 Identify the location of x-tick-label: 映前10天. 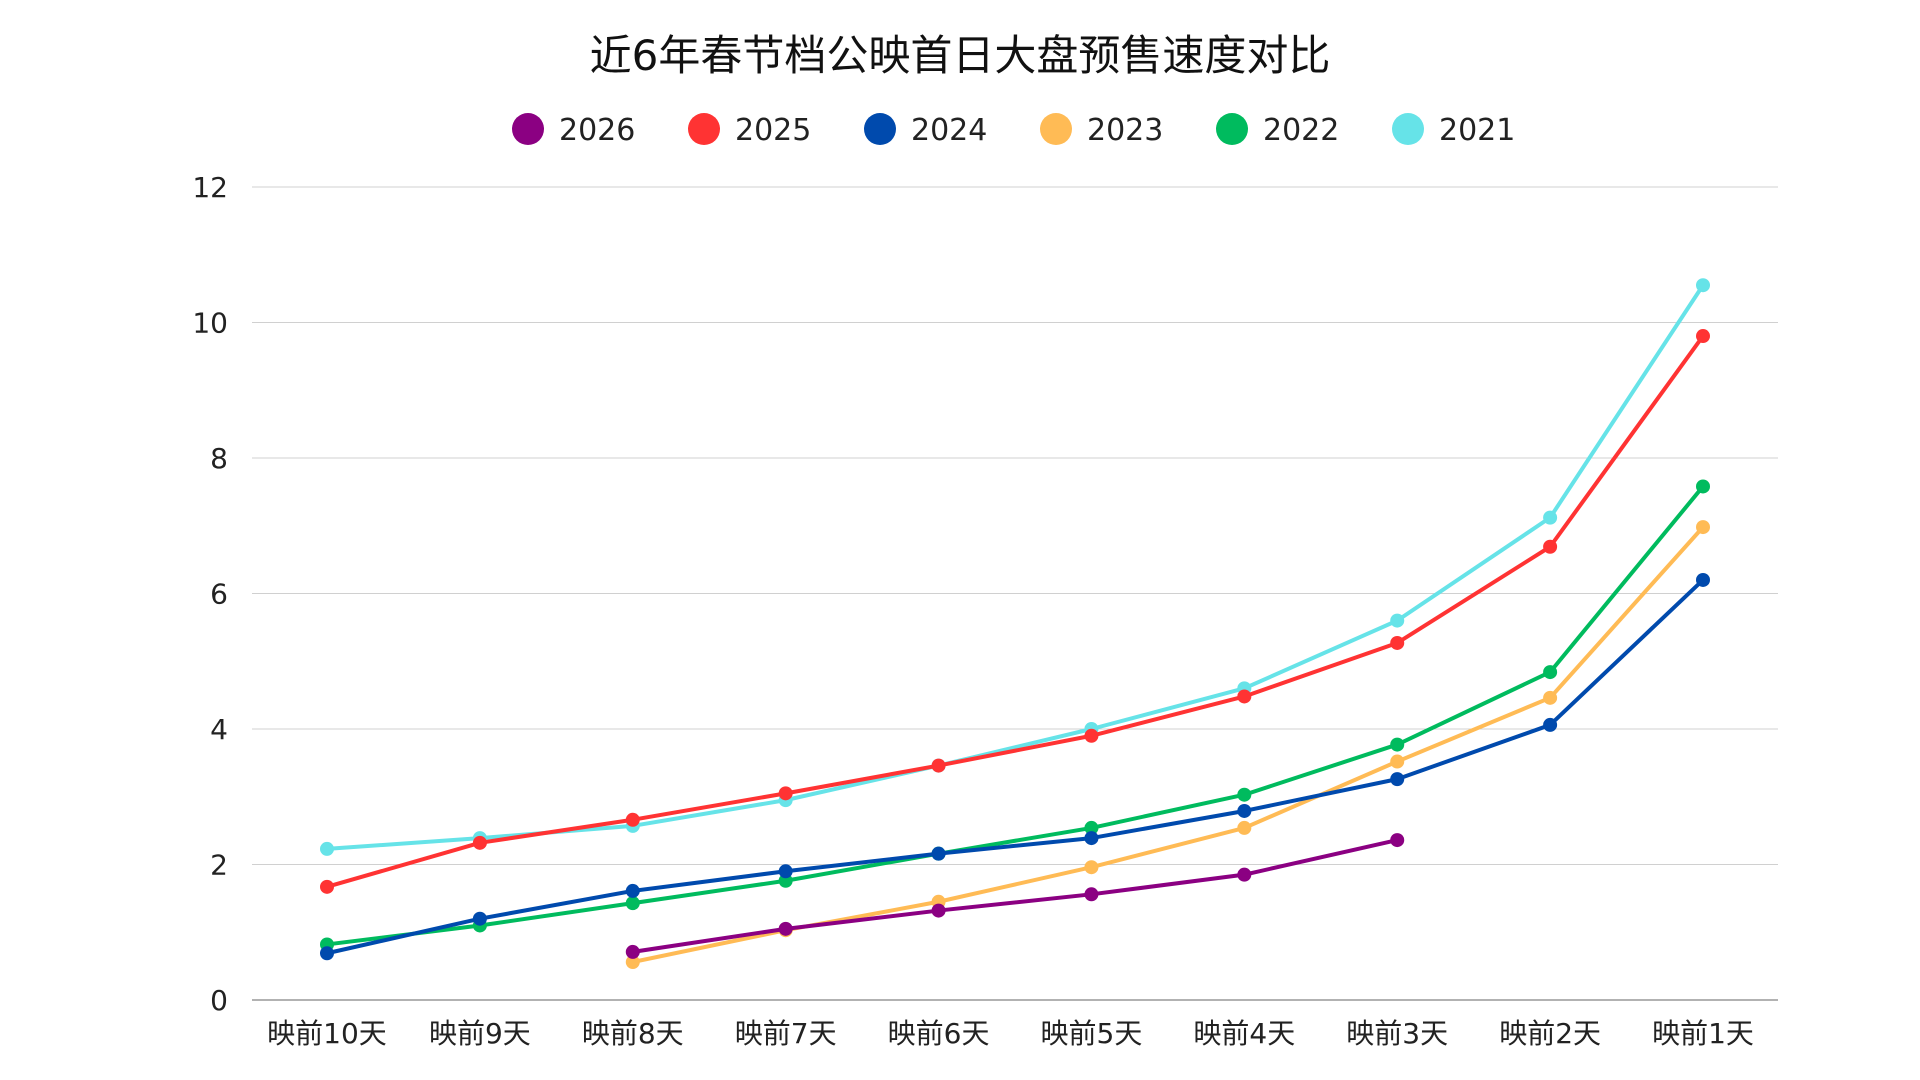
(327, 1033).